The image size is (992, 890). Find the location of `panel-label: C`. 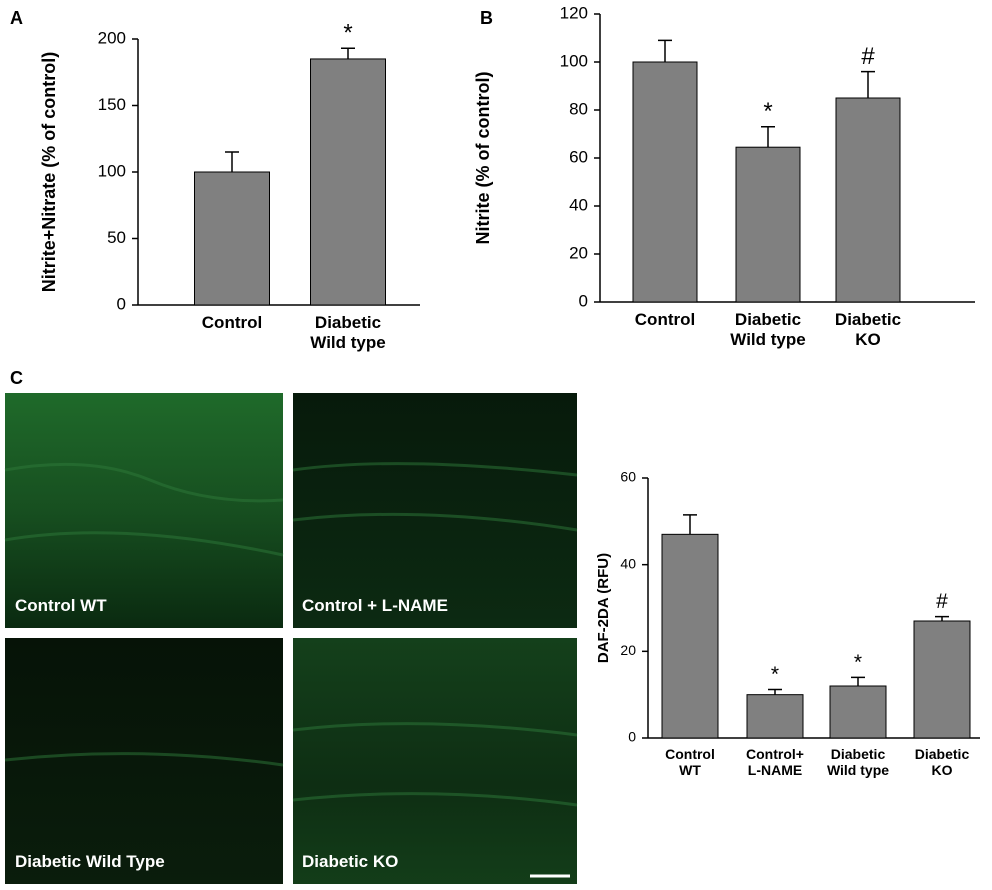

panel-label: C is located at coordinates (16, 378).